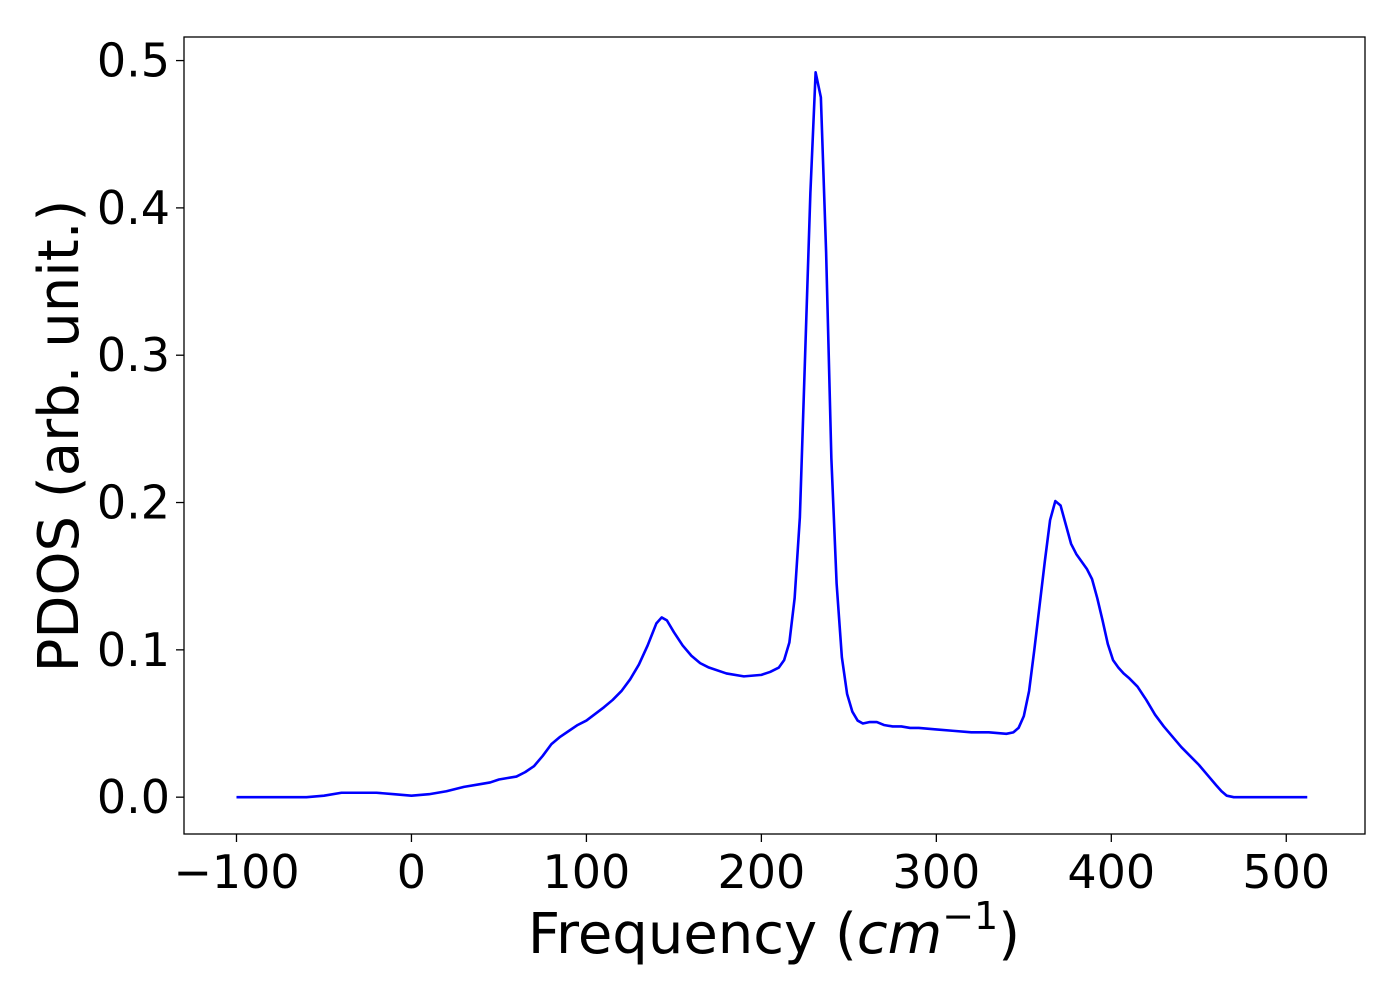 The width and height of the screenshot is (1400, 1000). I want to click on x-axis-title-unit: cm, so click(899, 934).